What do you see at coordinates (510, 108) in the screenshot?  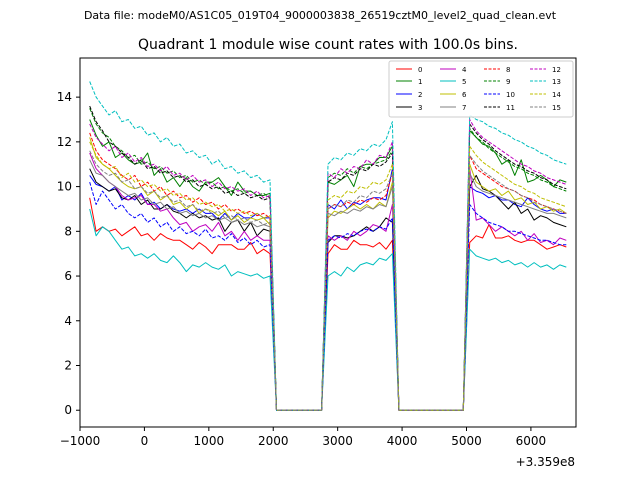 I see `legend-label-11: 11` at bounding box center [510, 108].